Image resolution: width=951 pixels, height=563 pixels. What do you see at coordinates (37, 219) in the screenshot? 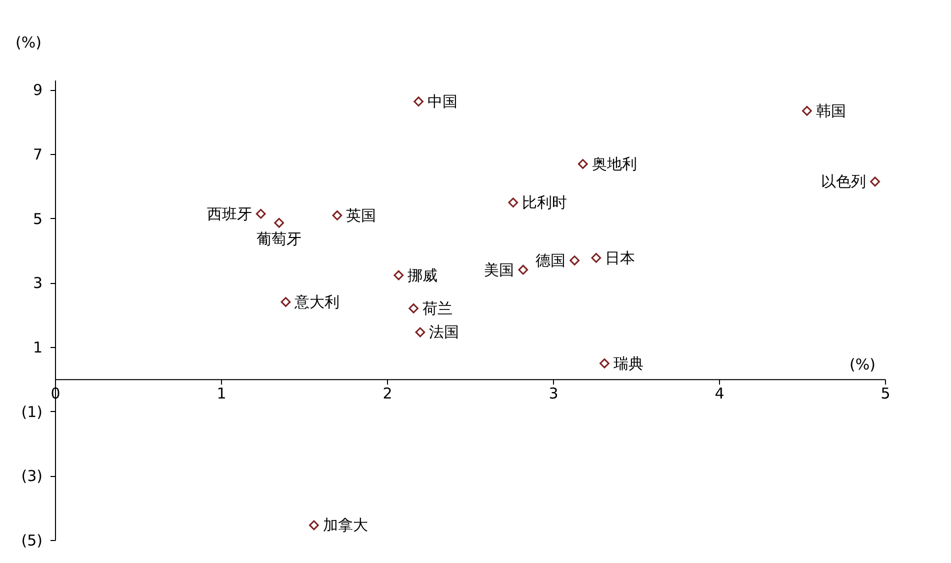
I see `y-tick-label: 5` at bounding box center [37, 219].